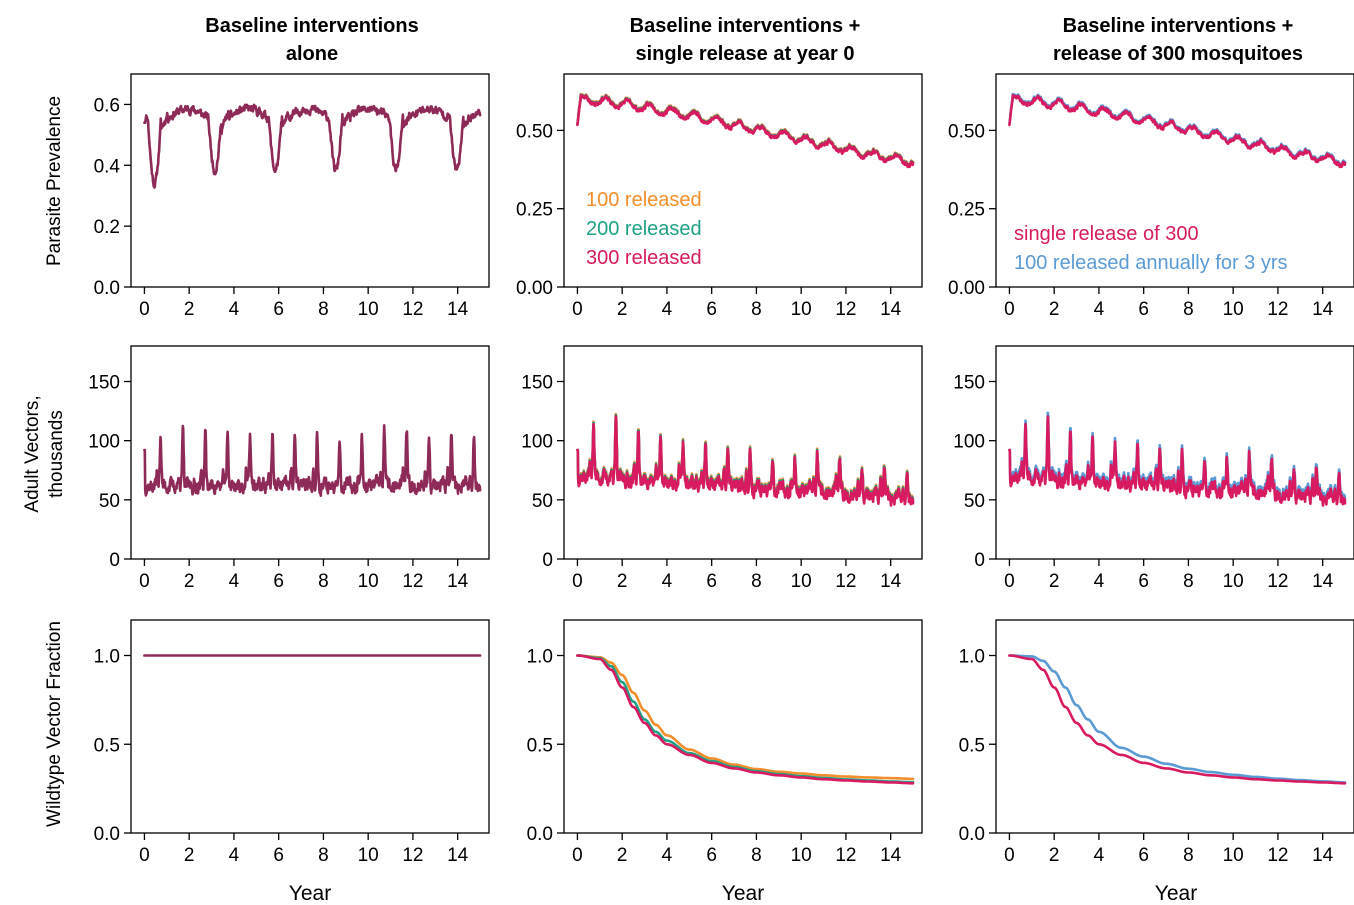  What do you see at coordinates (107, 227) in the screenshot?
I see `y-tick-label: 0.2` at bounding box center [107, 227].